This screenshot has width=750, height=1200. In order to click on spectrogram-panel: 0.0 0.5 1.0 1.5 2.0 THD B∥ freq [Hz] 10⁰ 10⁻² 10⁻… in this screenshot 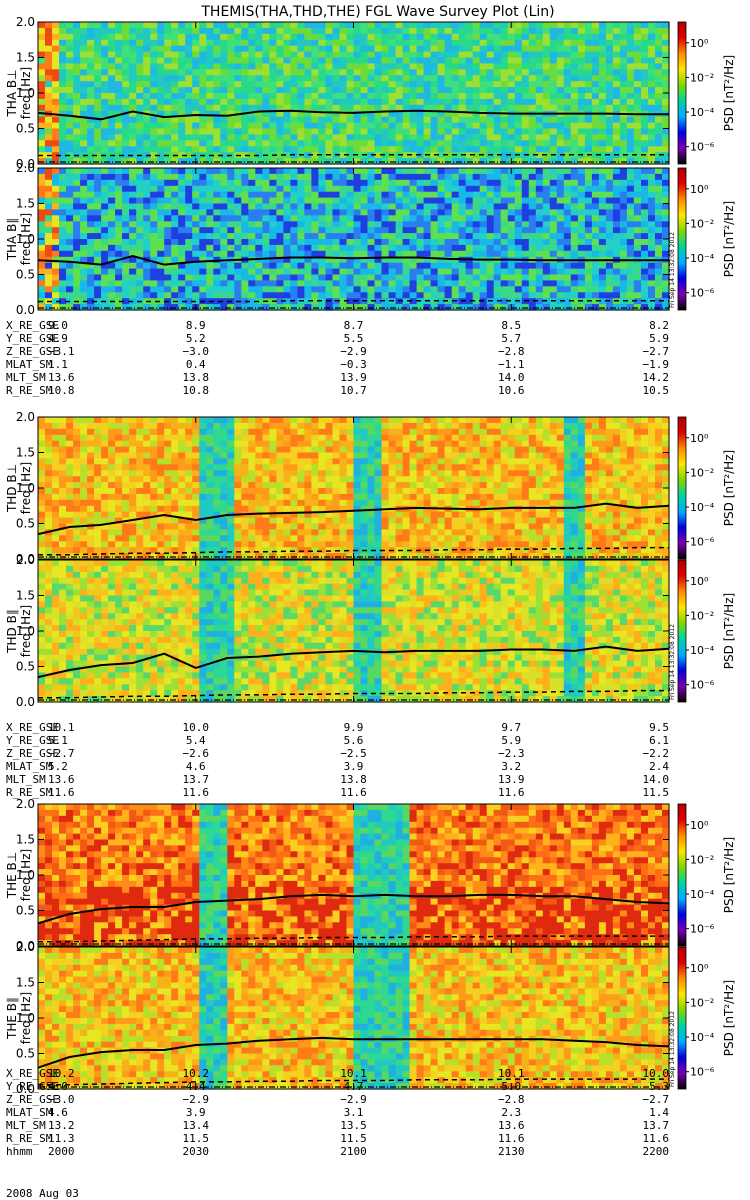, I will do `click(370, 631)`.